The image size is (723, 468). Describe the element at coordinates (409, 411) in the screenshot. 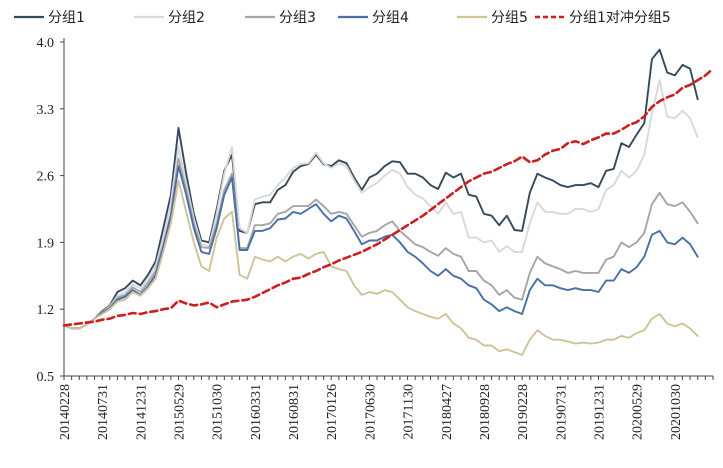

I see `x-tick-label: 20171130` at that location.